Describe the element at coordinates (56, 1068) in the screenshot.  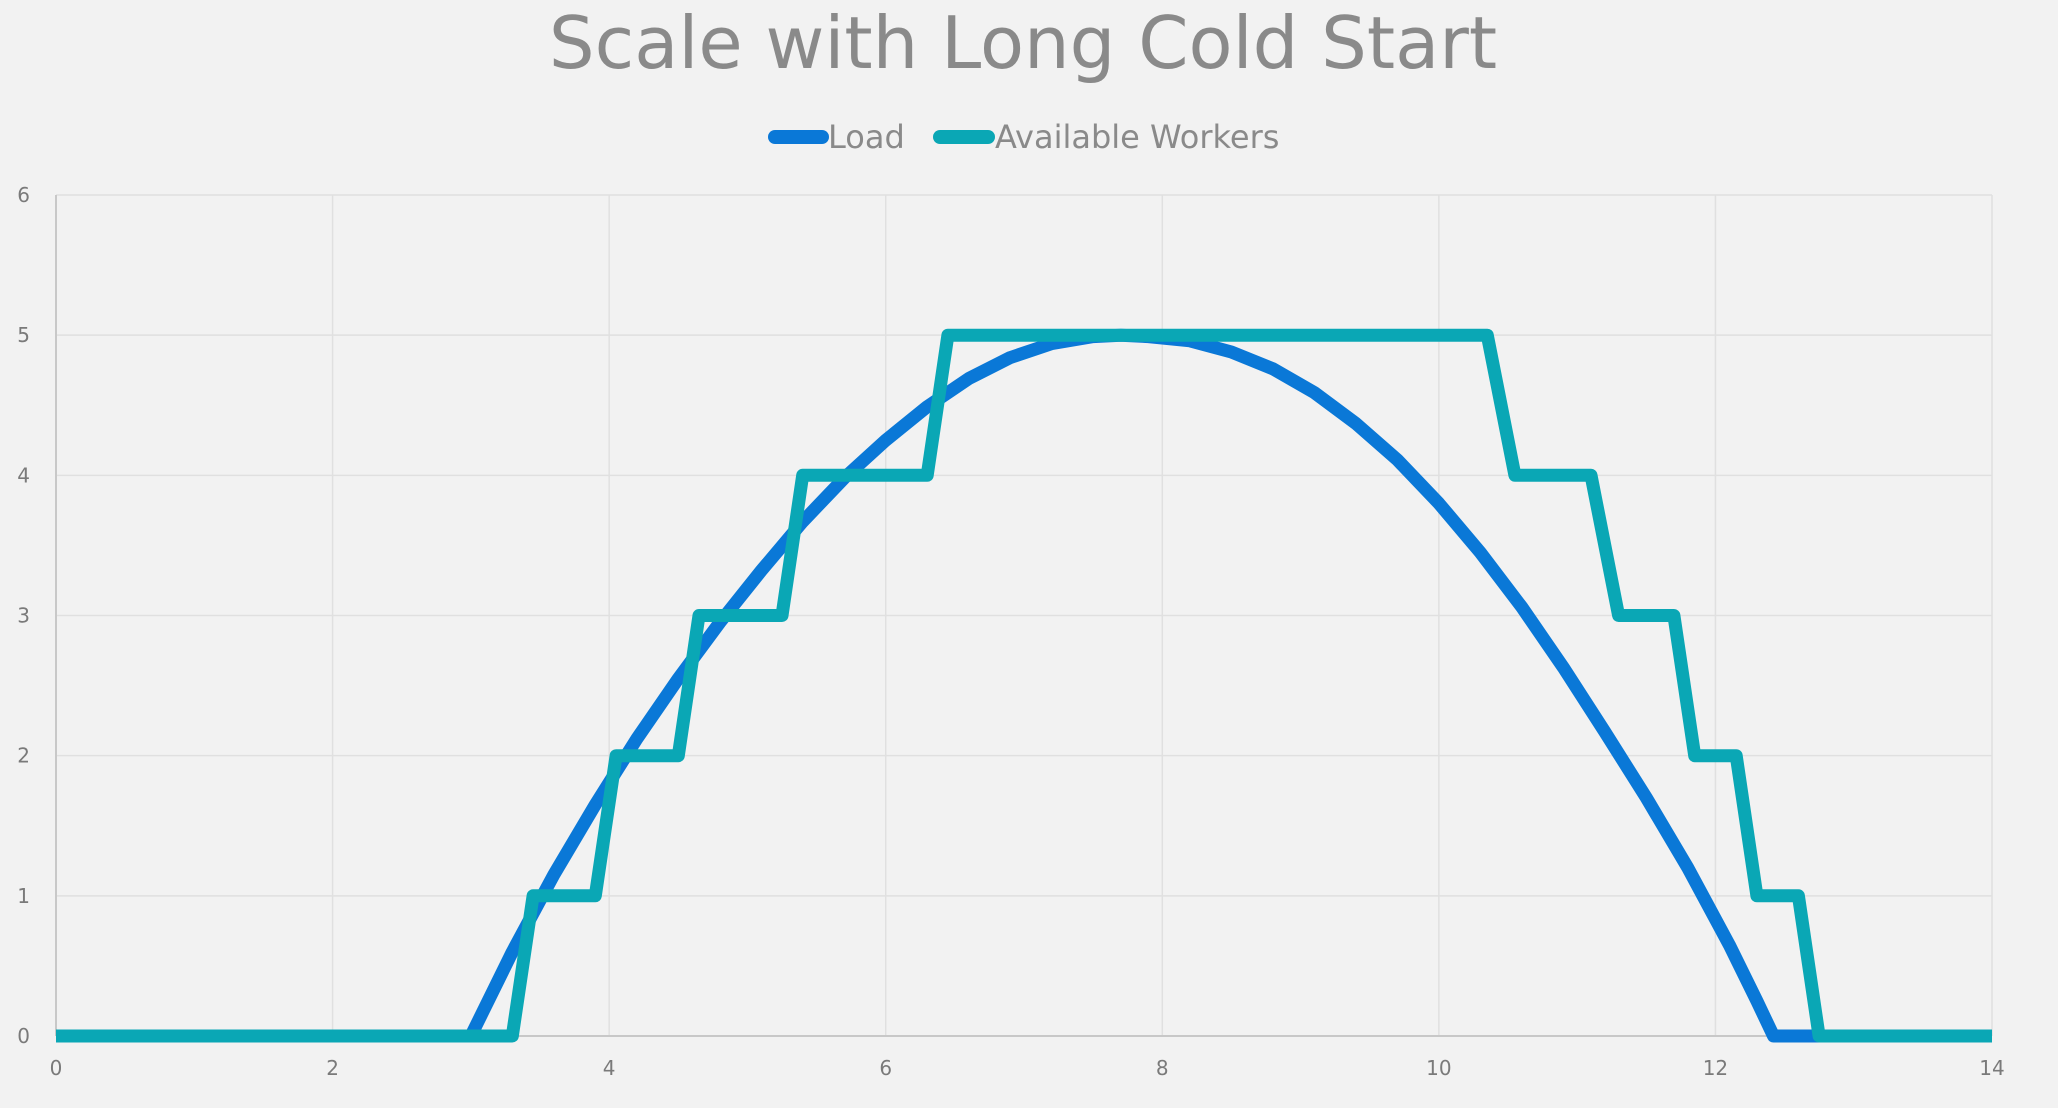
I see `x-tick-label: 0` at that location.